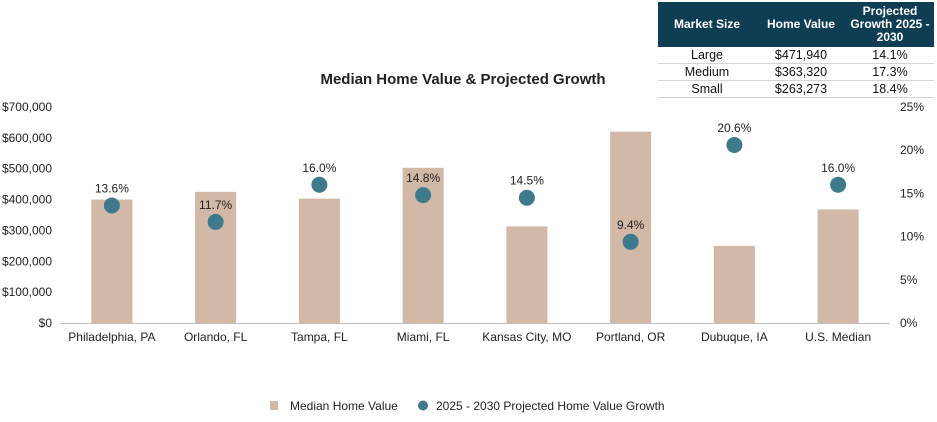  Describe the element at coordinates (216, 337) in the screenshot. I see `x-tick-label: Orlando, FL` at that location.